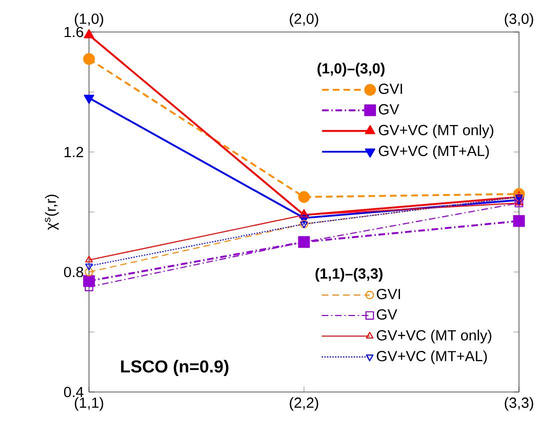 The width and height of the screenshot is (554, 425). Describe the element at coordinates (519, 20) in the screenshot. I see `text: (3,0)` at that location.